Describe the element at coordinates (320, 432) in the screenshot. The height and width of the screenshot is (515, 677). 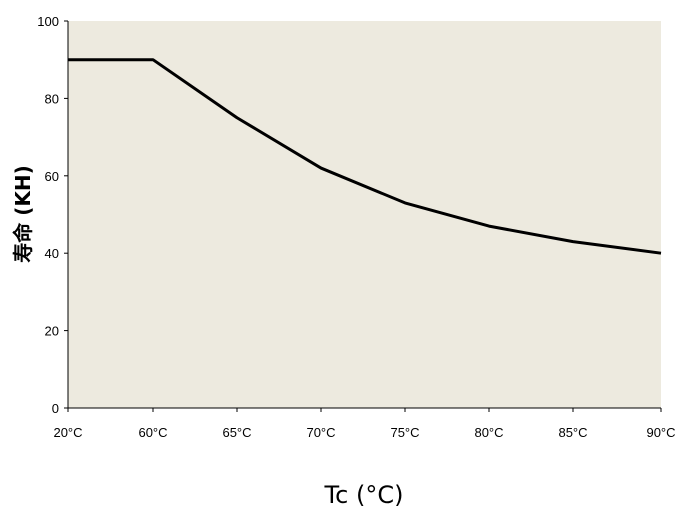
I see `x-tick-label: 70°C` at that location.